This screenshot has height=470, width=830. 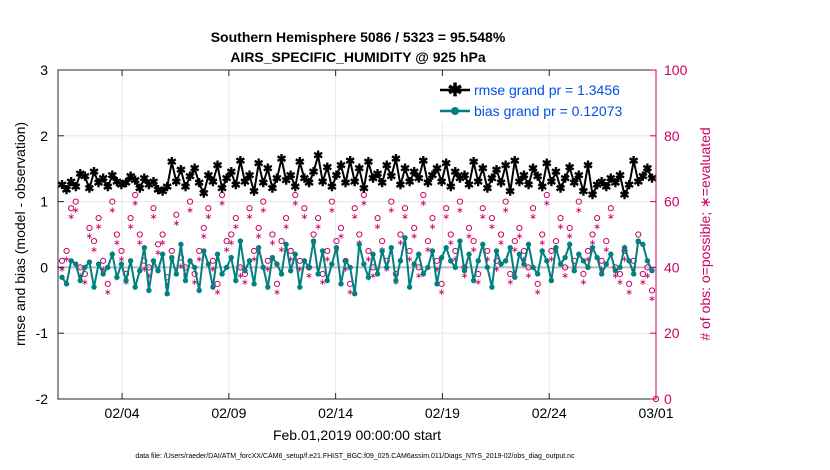 What do you see at coordinates (122, 413) in the screenshot?
I see `x-tick-label: 02/04` at bounding box center [122, 413].